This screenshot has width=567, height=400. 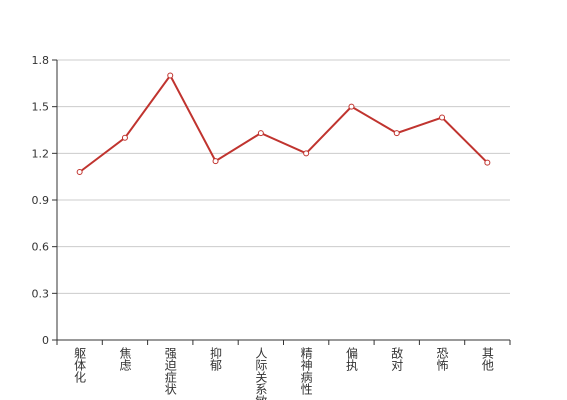 What do you see at coordinates (125, 359) in the screenshot?
I see `x-tick-label: 焦虑` at bounding box center [125, 359].